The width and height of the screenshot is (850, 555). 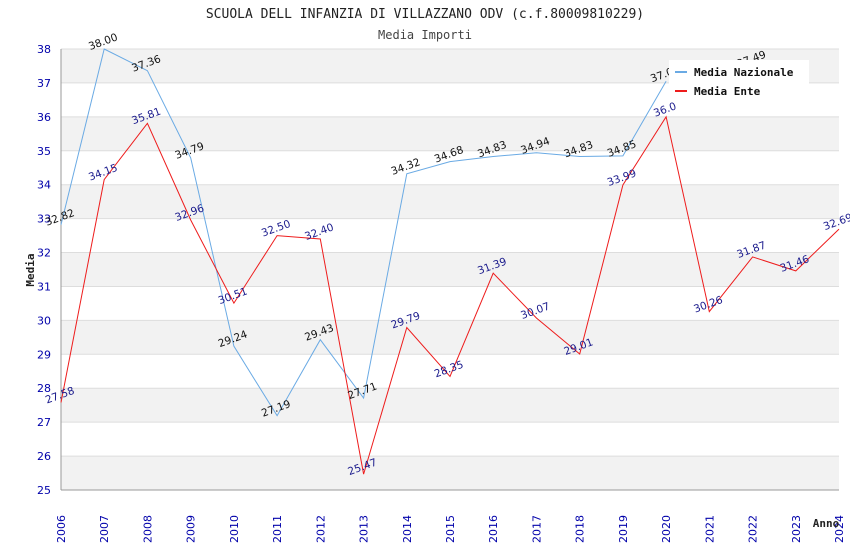 What do you see at coordinates (536, 529) in the screenshot?
I see `x-tick-label: 2017` at bounding box center [536, 529].